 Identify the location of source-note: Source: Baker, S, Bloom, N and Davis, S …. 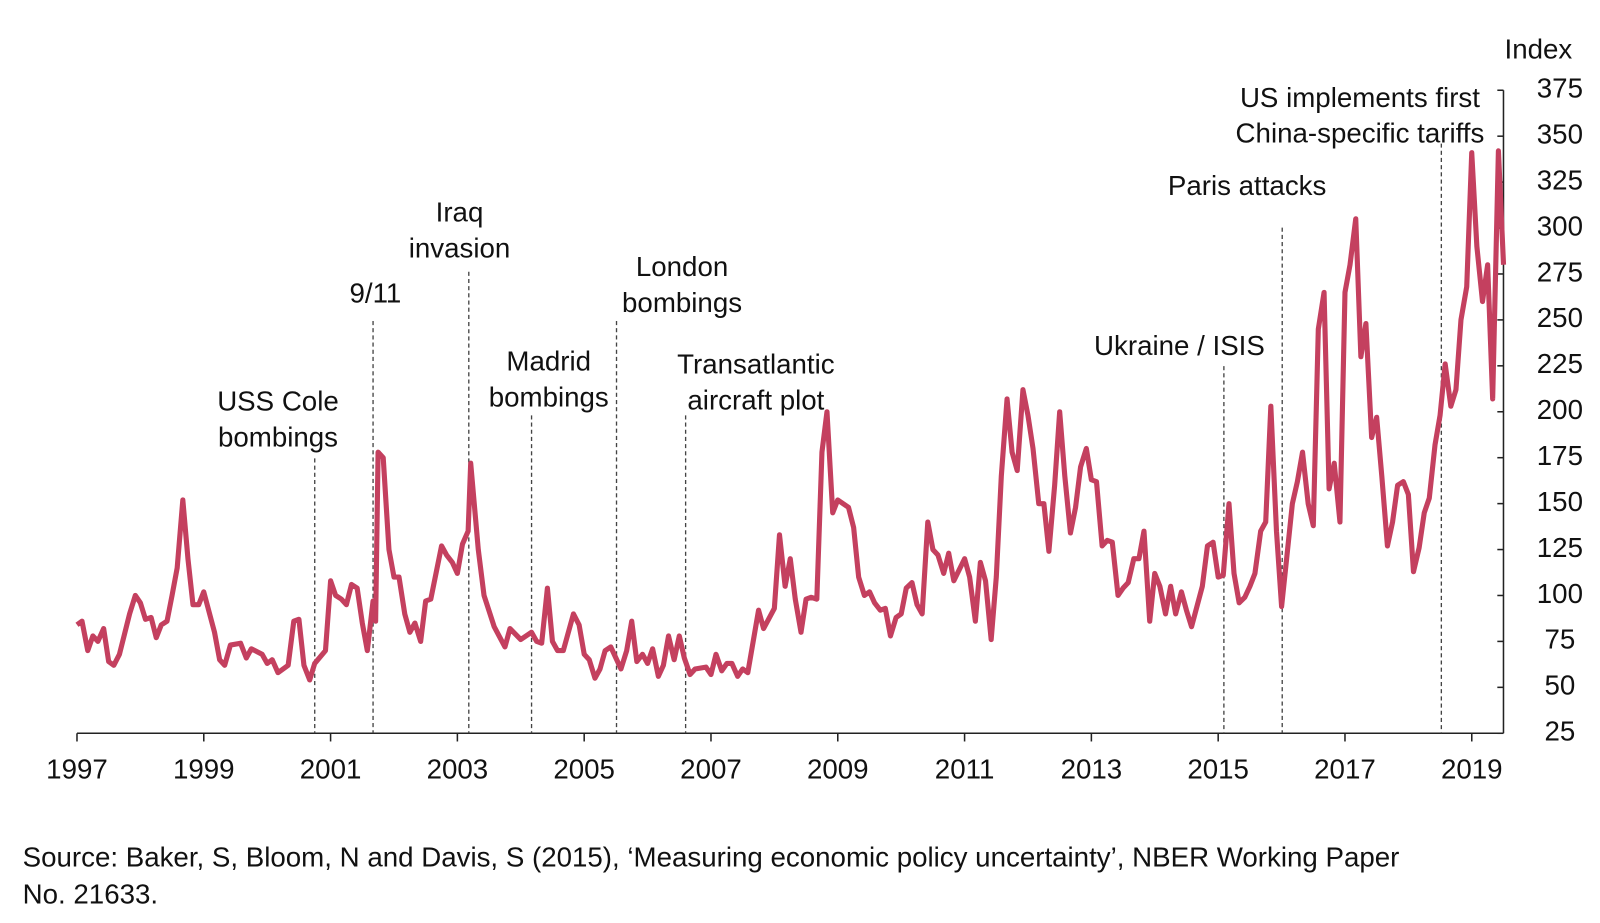
(711, 857).